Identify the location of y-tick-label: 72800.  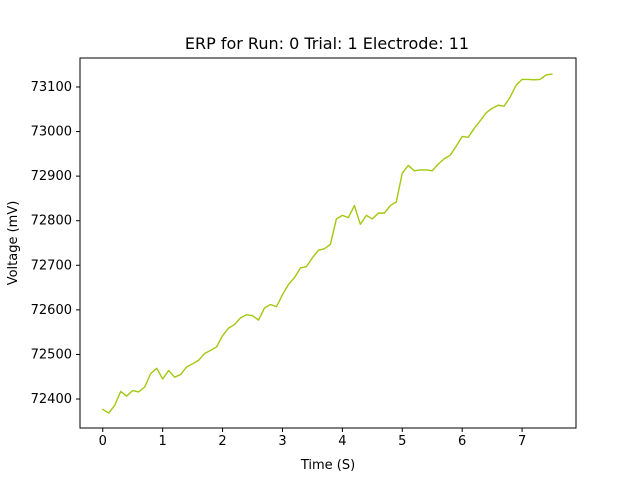
(51, 221).